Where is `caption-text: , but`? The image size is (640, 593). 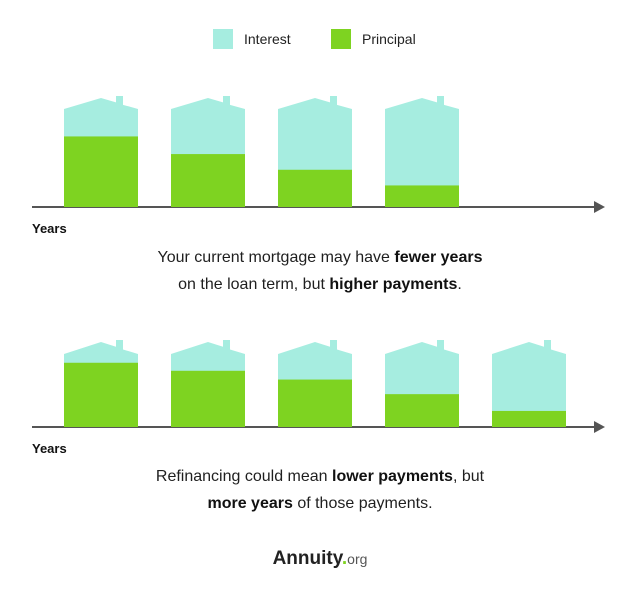
caption-text: , but is located at coordinates (468, 476).